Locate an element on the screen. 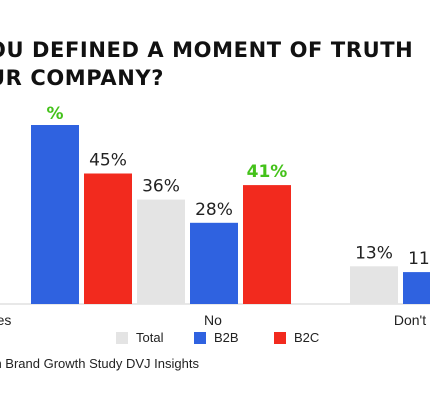  chart-title: OU DEFINED A MOMENT OF TRUTH UR COMPANY? is located at coordinates (215, 64).